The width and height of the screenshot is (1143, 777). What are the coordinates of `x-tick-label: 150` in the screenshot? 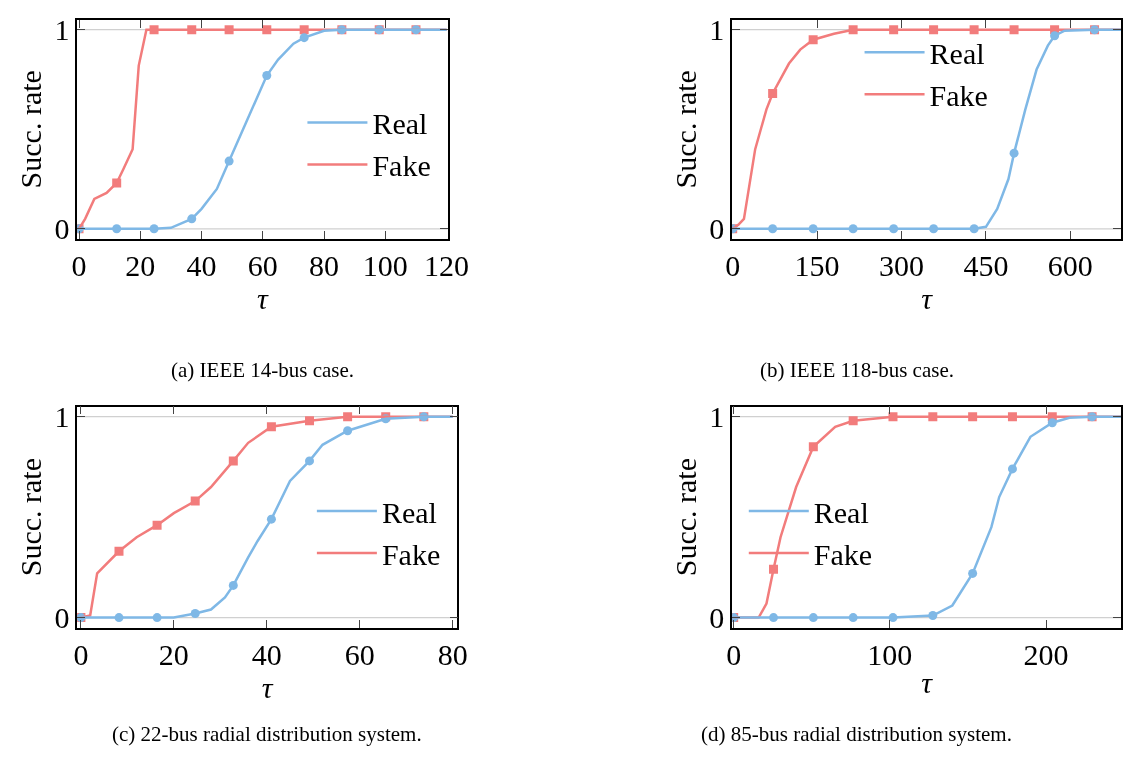 It's located at (817, 266).